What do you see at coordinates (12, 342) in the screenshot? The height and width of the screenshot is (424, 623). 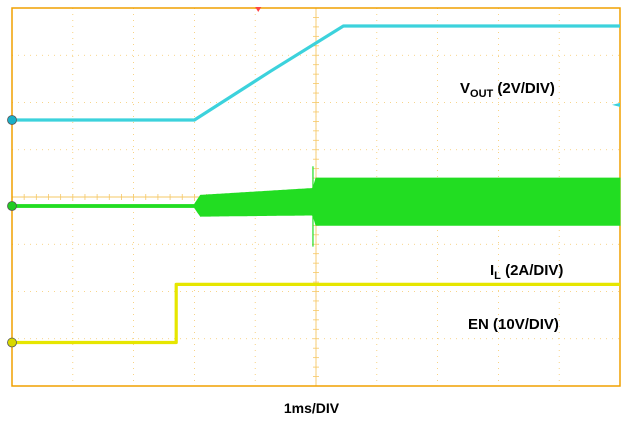 I see `en-channel-marker` at bounding box center [12, 342].